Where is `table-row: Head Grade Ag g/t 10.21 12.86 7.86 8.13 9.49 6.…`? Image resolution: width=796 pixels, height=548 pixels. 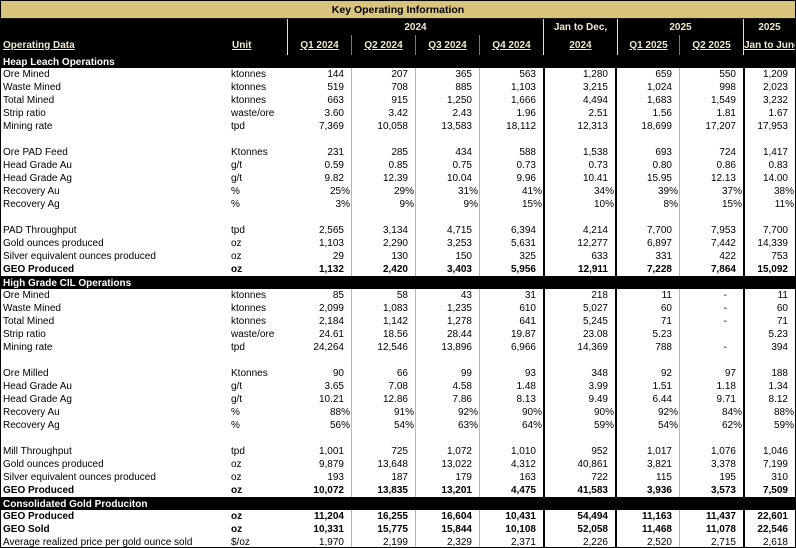
table-row: Head Grade Ag g/t 10.21 12.86 7.86 8.13 9.49 6.… is located at coordinates (398, 399).